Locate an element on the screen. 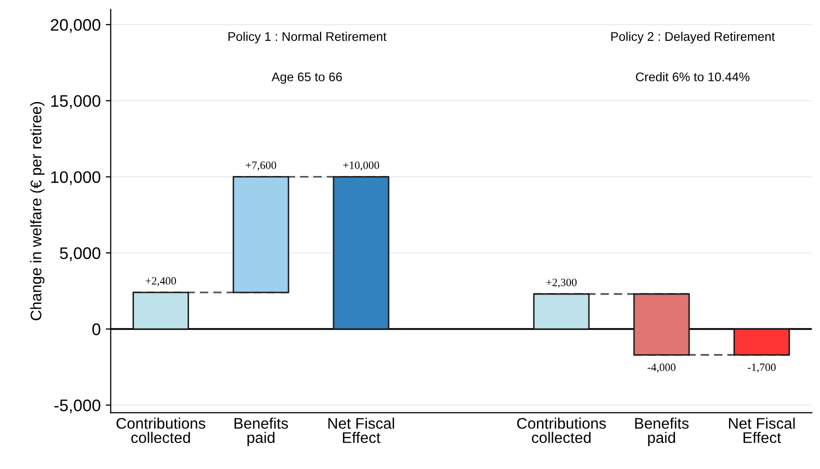  data-label: -4,000 is located at coordinates (662, 368).